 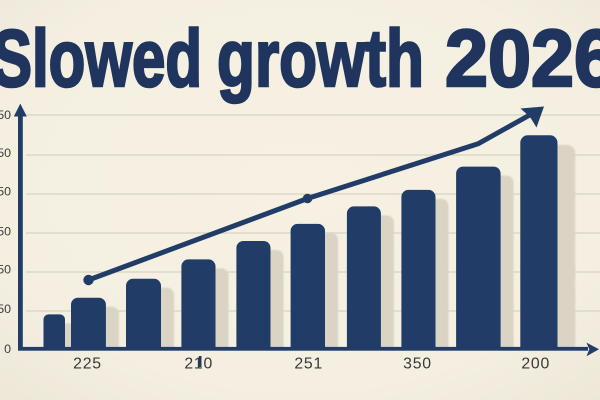 I want to click on svg-text: 0, so click(x=7, y=349).